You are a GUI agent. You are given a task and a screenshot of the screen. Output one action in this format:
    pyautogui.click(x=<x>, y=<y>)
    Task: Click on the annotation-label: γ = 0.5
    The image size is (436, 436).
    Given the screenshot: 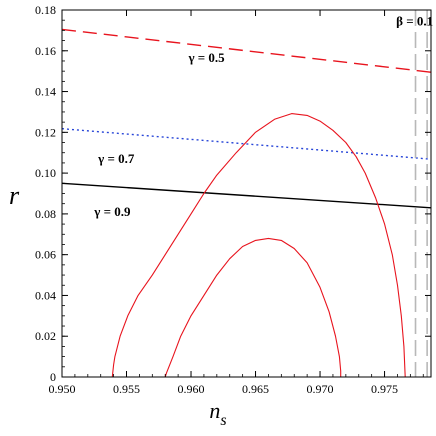 What is the action you would take?
    pyautogui.click(x=206, y=57)
    